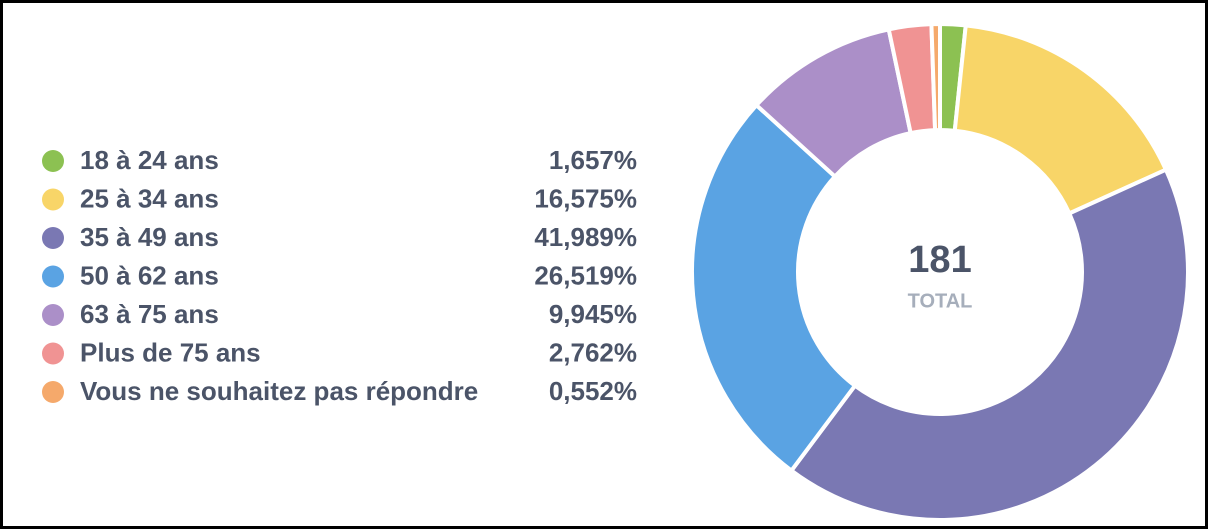 This screenshot has height=529, width=1208. What do you see at coordinates (585, 275) in the screenshot?
I see `value-label: 26,519%` at bounding box center [585, 275].